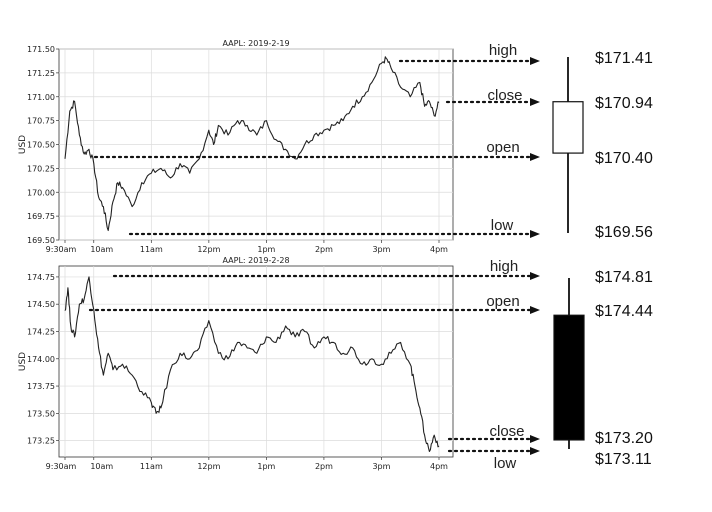  I want to click on y-tick-label: 174.25, so click(41, 331).